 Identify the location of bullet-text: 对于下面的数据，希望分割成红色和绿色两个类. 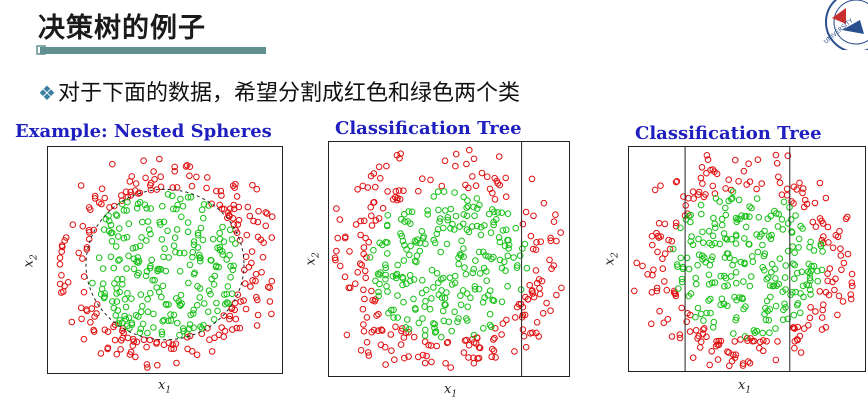
(288, 93).